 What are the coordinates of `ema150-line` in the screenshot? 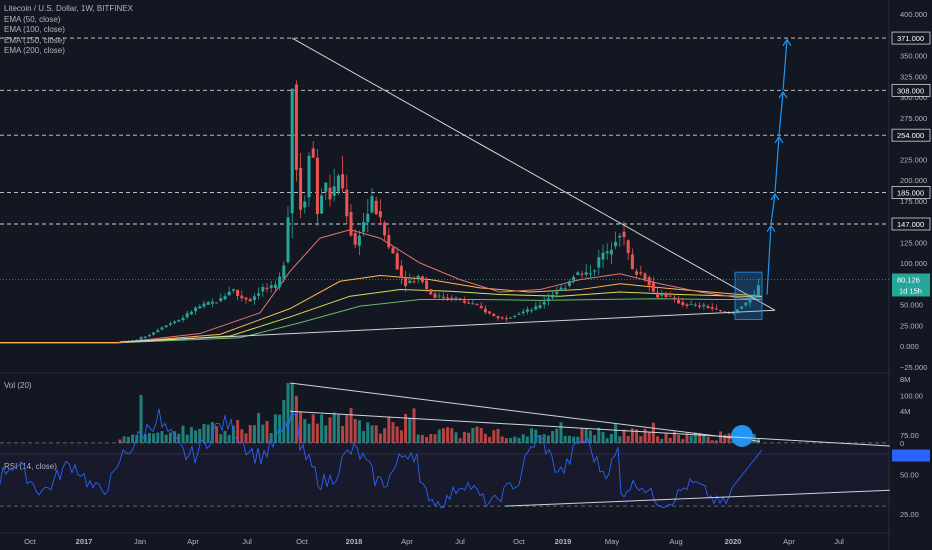 It's located at (441, 316).